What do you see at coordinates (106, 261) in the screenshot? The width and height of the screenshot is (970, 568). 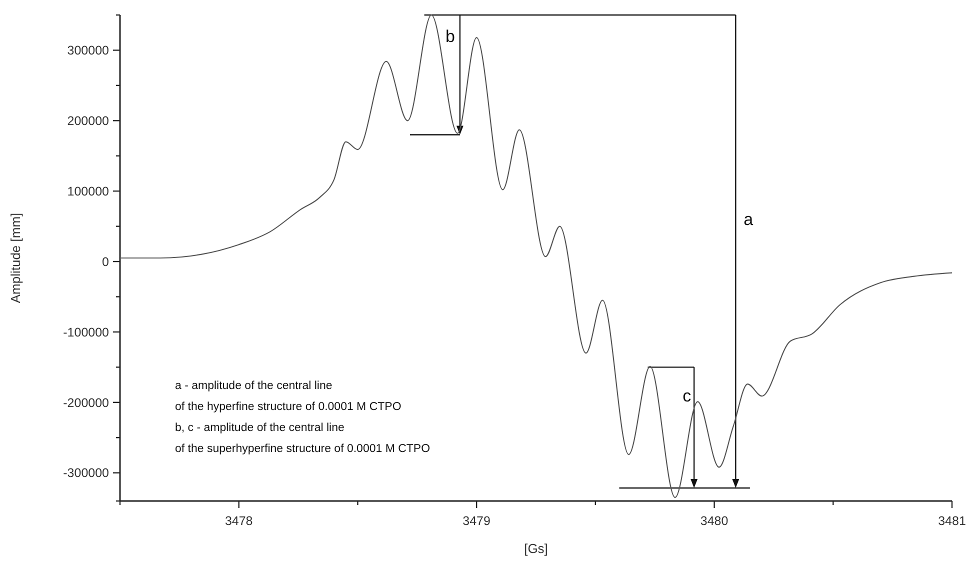 I see `y-tick-label: 0` at bounding box center [106, 261].